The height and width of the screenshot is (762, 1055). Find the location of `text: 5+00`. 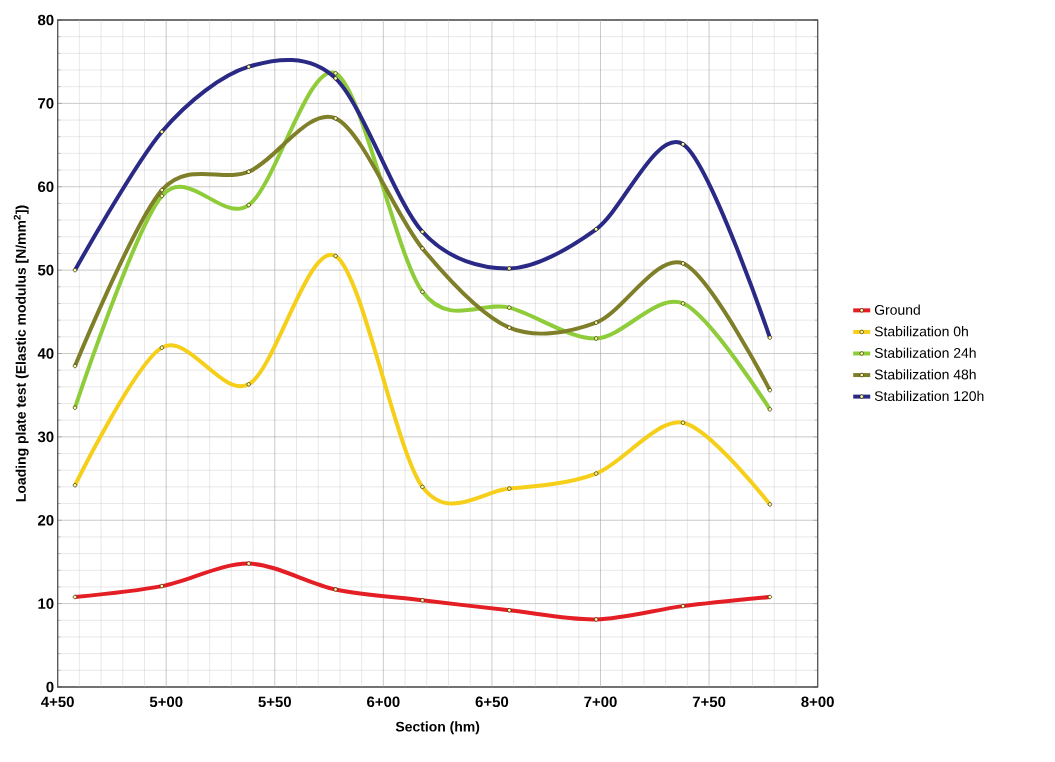

text: 5+00 is located at coordinates (166, 702).